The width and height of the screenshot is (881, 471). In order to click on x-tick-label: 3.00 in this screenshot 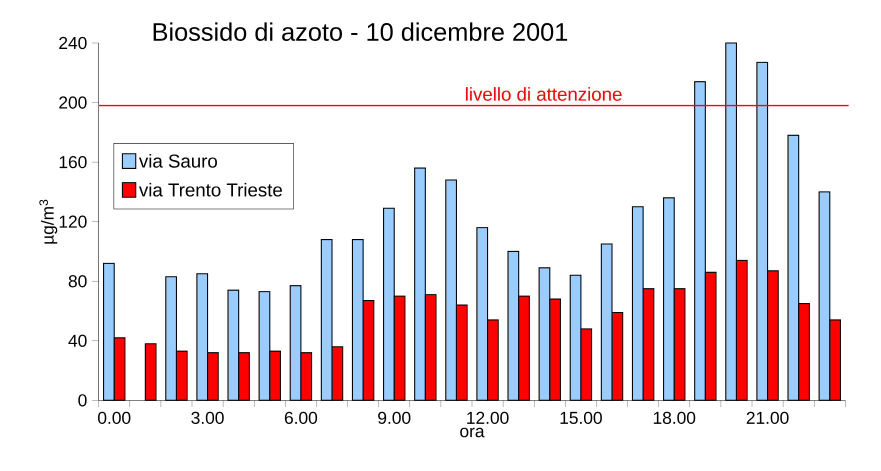, I will do `click(207, 418)`.